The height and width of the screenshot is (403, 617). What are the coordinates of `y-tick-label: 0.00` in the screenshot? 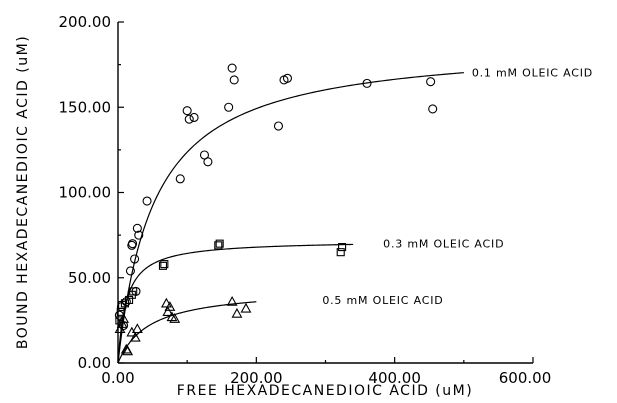 It's located at (94, 363).